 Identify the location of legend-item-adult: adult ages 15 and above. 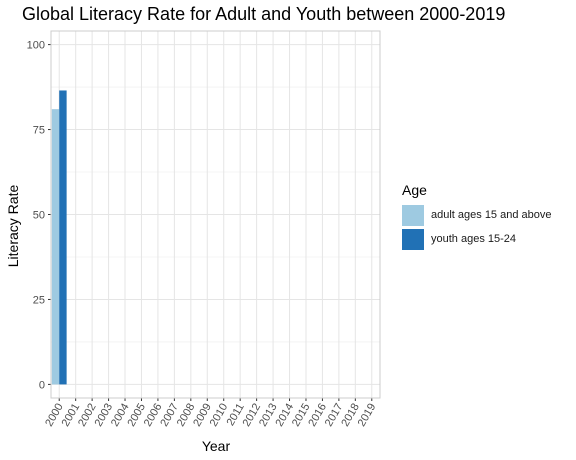
(477, 215).